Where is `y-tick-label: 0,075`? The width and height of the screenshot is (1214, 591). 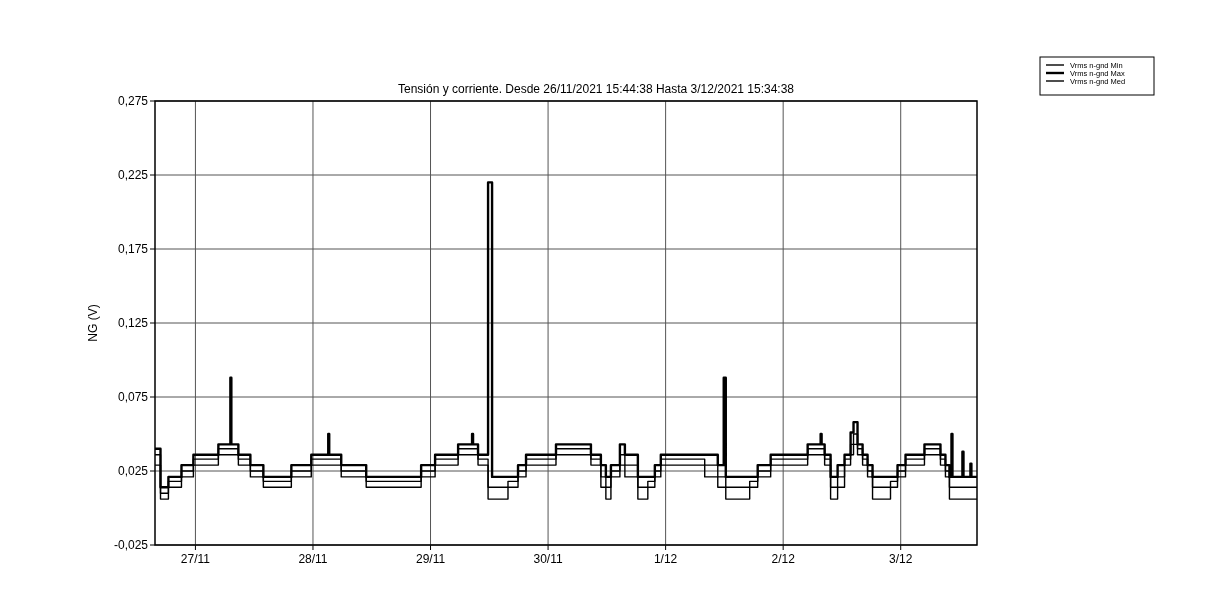
y-tick-label: 0,075 is located at coordinates (133, 397).